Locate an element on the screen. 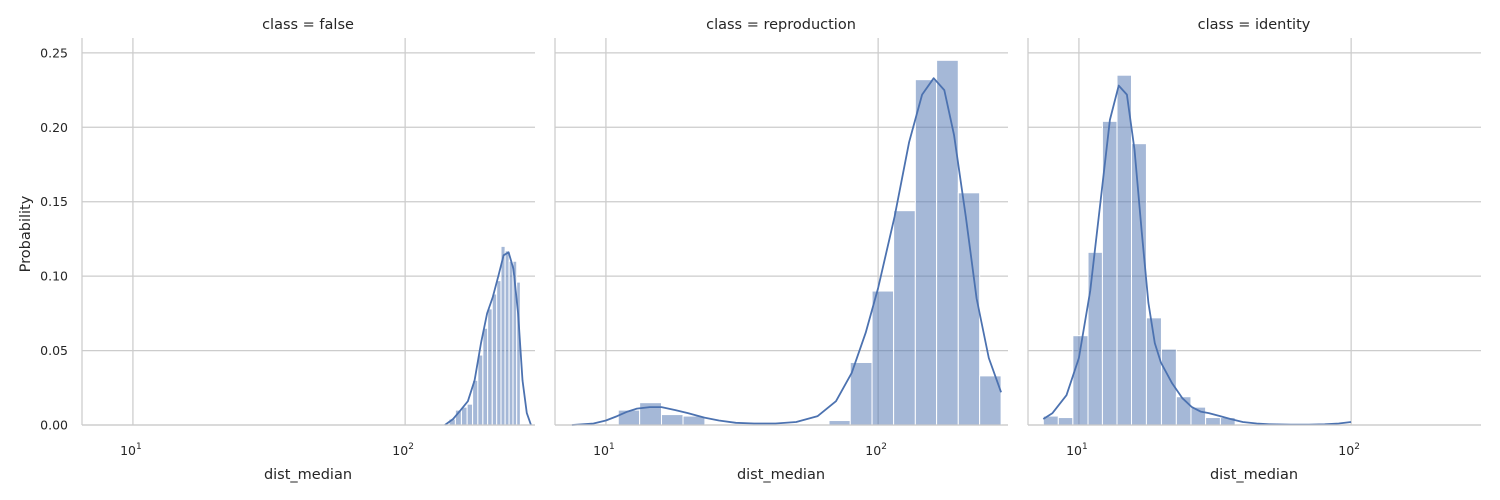 This screenshot has width=1500, height=500. y-tick-label: 0.10 is located at coordinates (54, 276).